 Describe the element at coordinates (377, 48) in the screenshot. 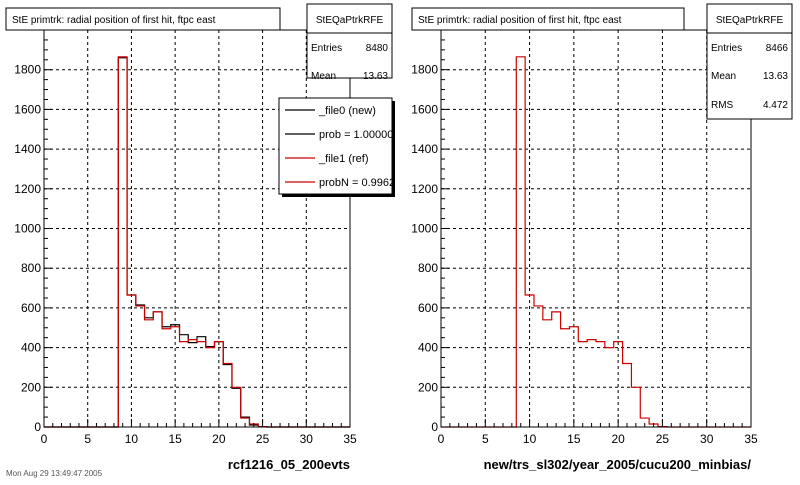

I see `stats-value: 8480` at that location.